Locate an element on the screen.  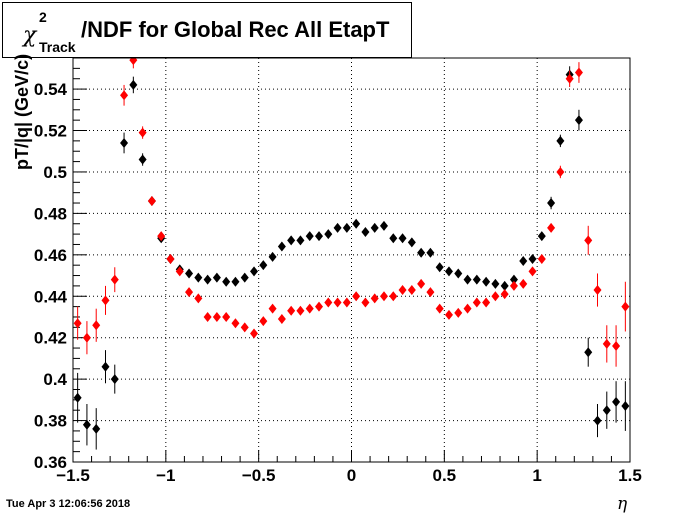
title-subscript: Track is located at coordinates (57, 47).